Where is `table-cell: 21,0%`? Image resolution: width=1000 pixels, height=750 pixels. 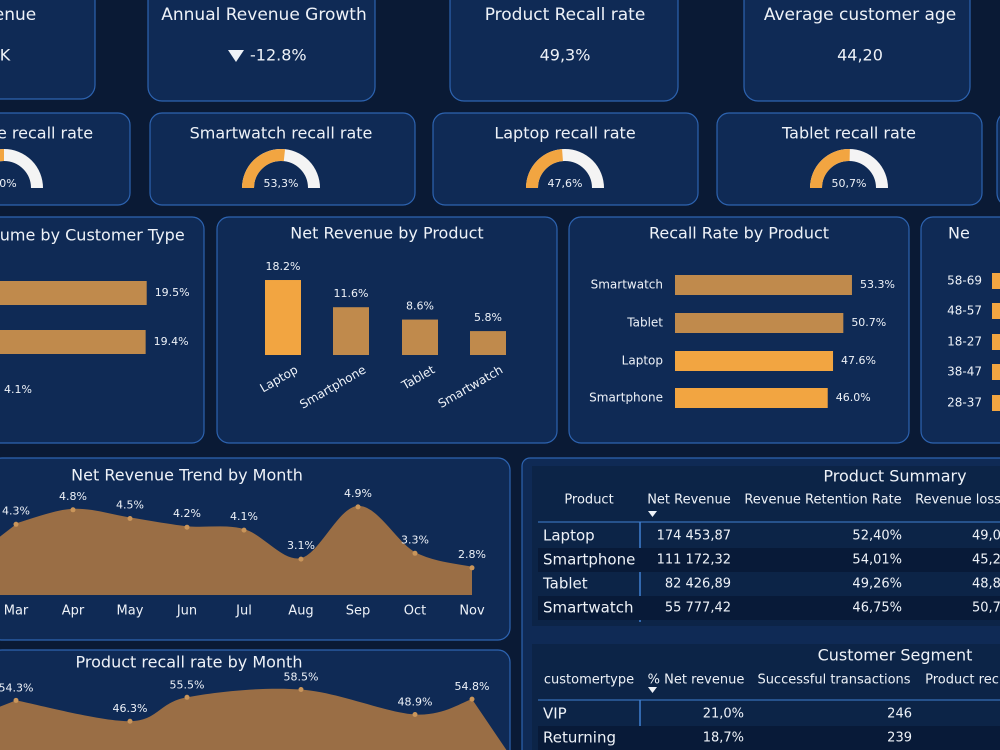 table-cell: 21,0% is located at coordinates (723, 714).